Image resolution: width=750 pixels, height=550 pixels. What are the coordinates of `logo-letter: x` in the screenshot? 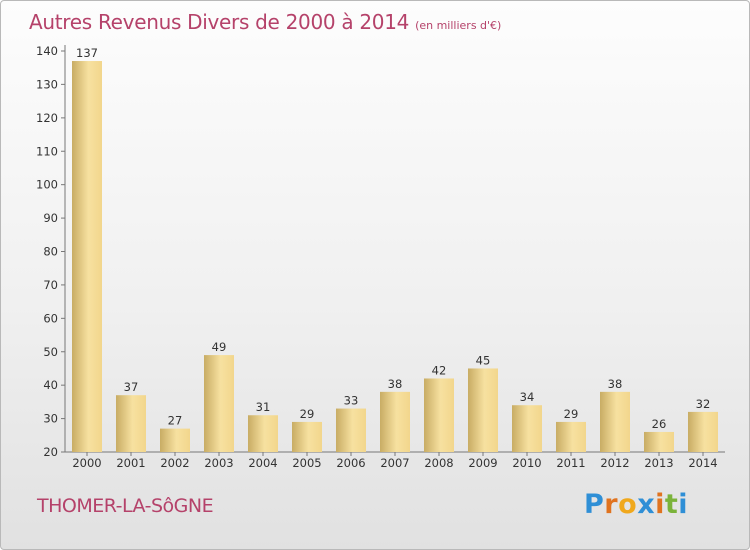 It's located at (646, 504).